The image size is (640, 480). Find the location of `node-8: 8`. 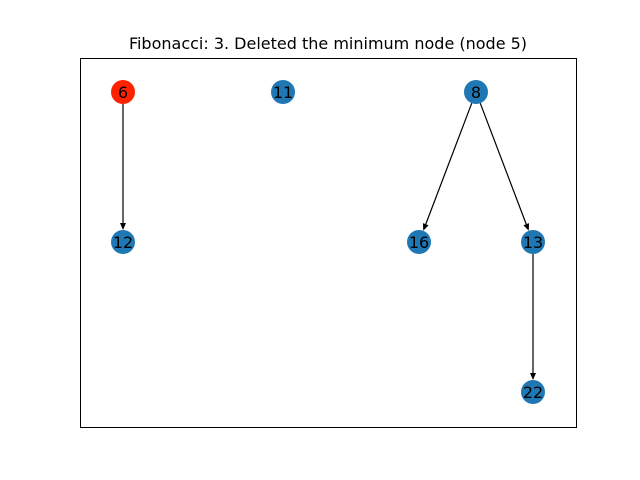

node-8: 8 is located at coordinates (476, 92).